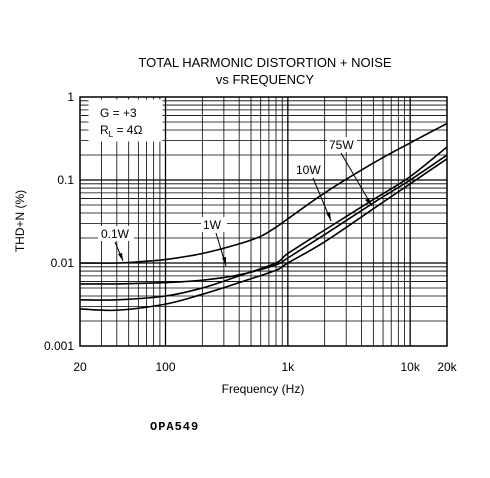  Describe the element at coordinates (265, 62) in the screenshot. I see `chart-title-line1: TOTAL HARMONIC DISTORTION + NOISE` at that location.